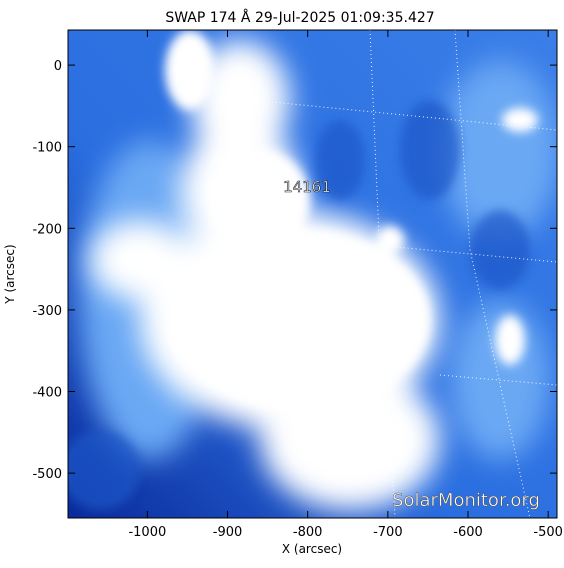 This screenshot has height=568, width=564. Describe the element at coordinates (47, 474) in the screenshot. I see `y-tick-label: -500` at that location.